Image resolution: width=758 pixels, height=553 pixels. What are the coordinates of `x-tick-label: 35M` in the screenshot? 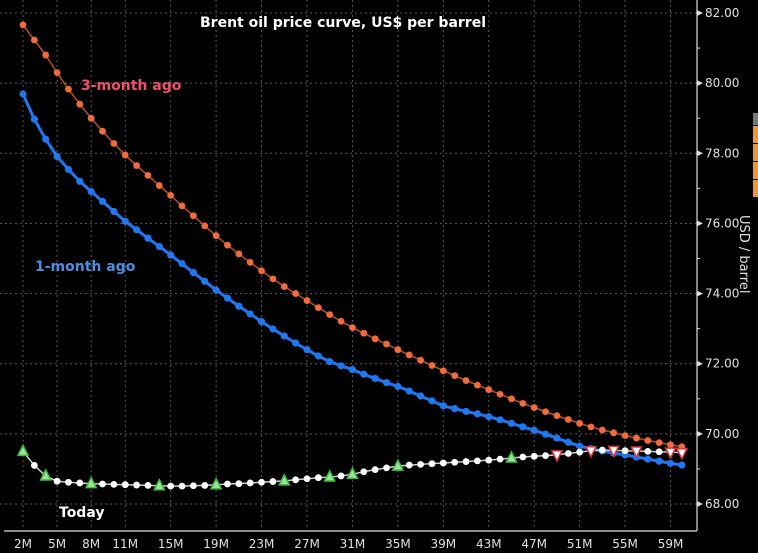 It's located at (398, 544).